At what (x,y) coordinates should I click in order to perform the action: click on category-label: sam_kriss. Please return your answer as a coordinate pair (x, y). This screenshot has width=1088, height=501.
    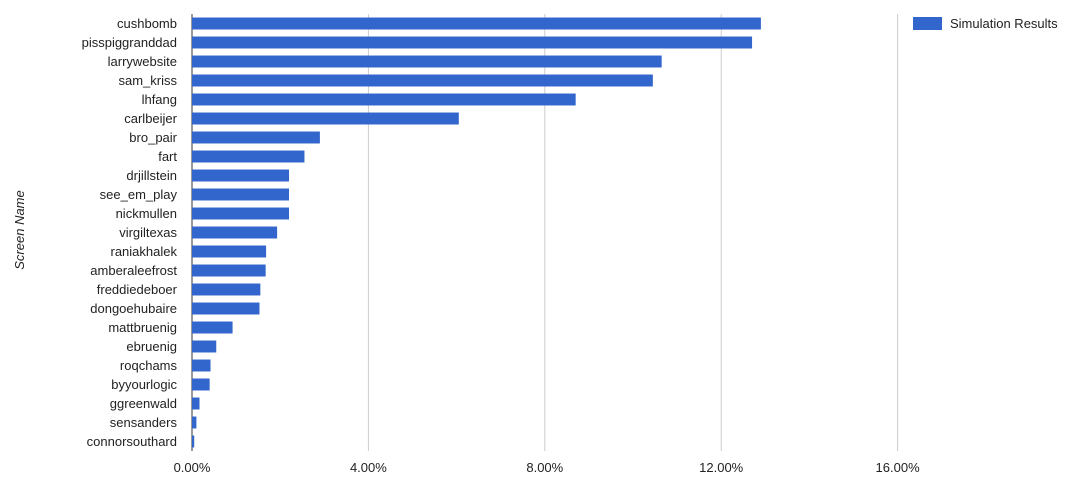
    Looking at the image, I should click on (147, 80).